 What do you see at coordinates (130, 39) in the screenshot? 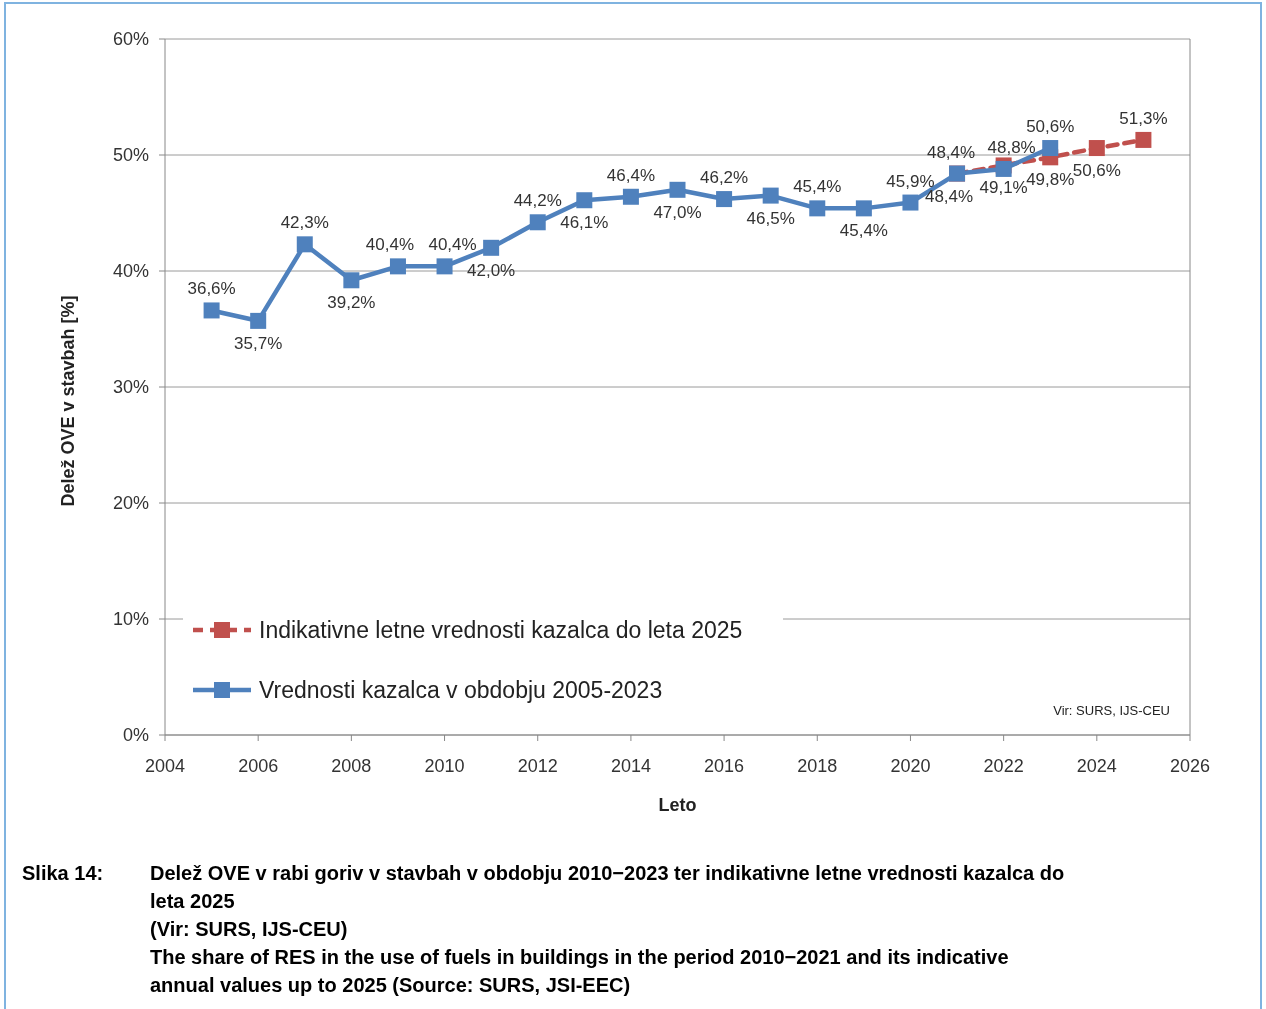
I see `y-tick-label: 60%` at bounding box center [130, 39].